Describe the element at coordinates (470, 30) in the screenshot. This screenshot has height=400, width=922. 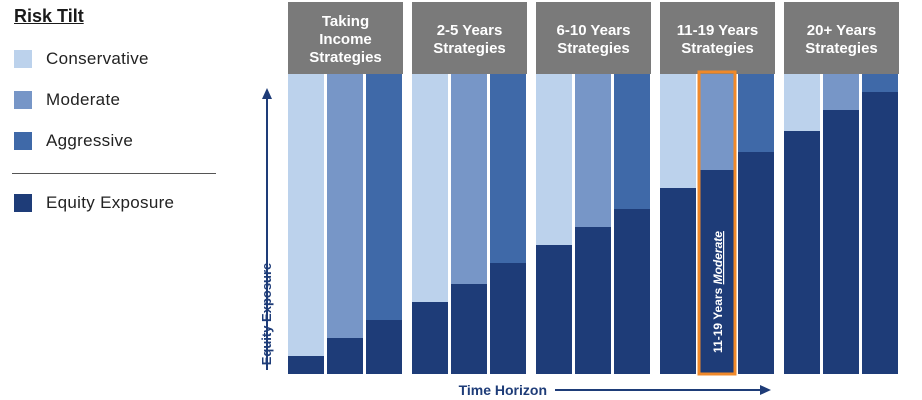
I see `column-header-label: 2-5 Years` at that location.